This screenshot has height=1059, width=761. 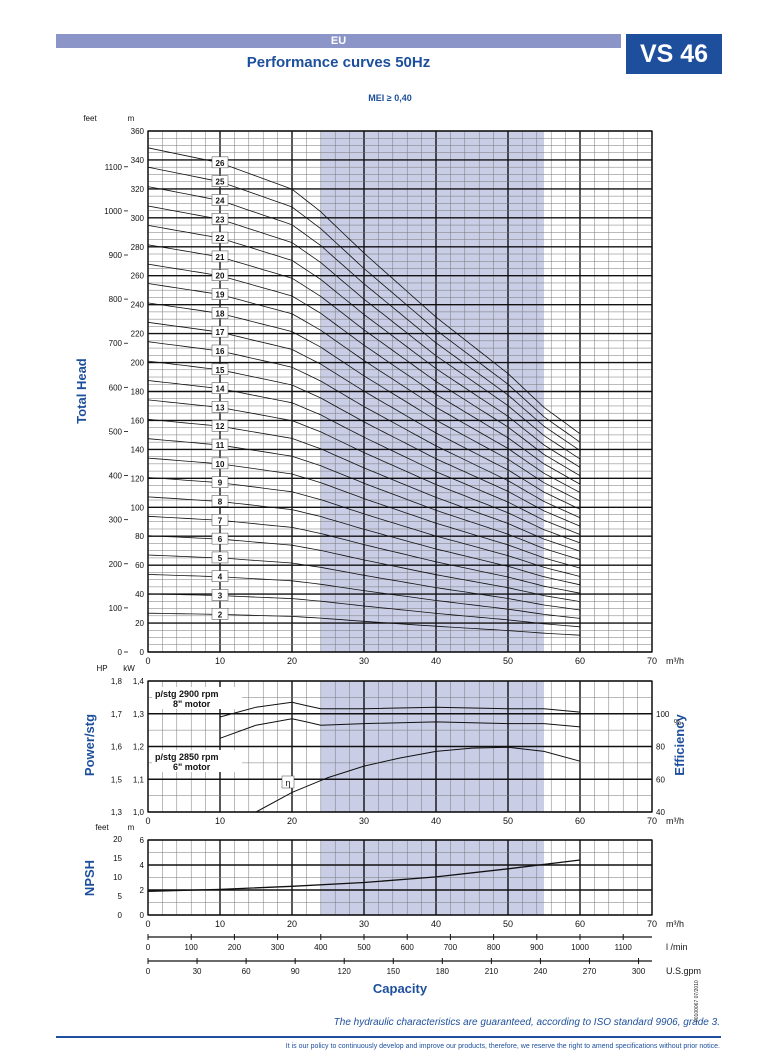 What do you see at coordinates (220, 163) in the screenshot?
I see `stage-label: 26` at bounding box center [220, 163].